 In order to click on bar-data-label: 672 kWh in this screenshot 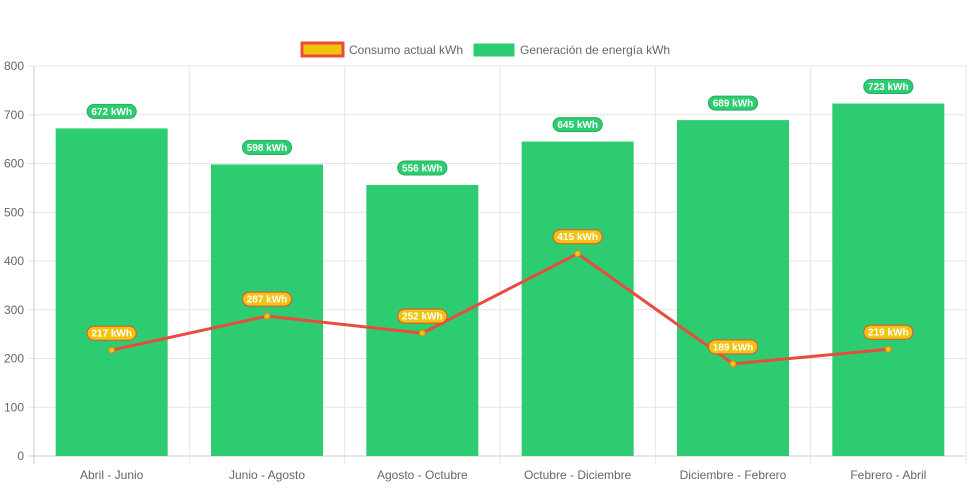, I will do `click(111, 112)`.